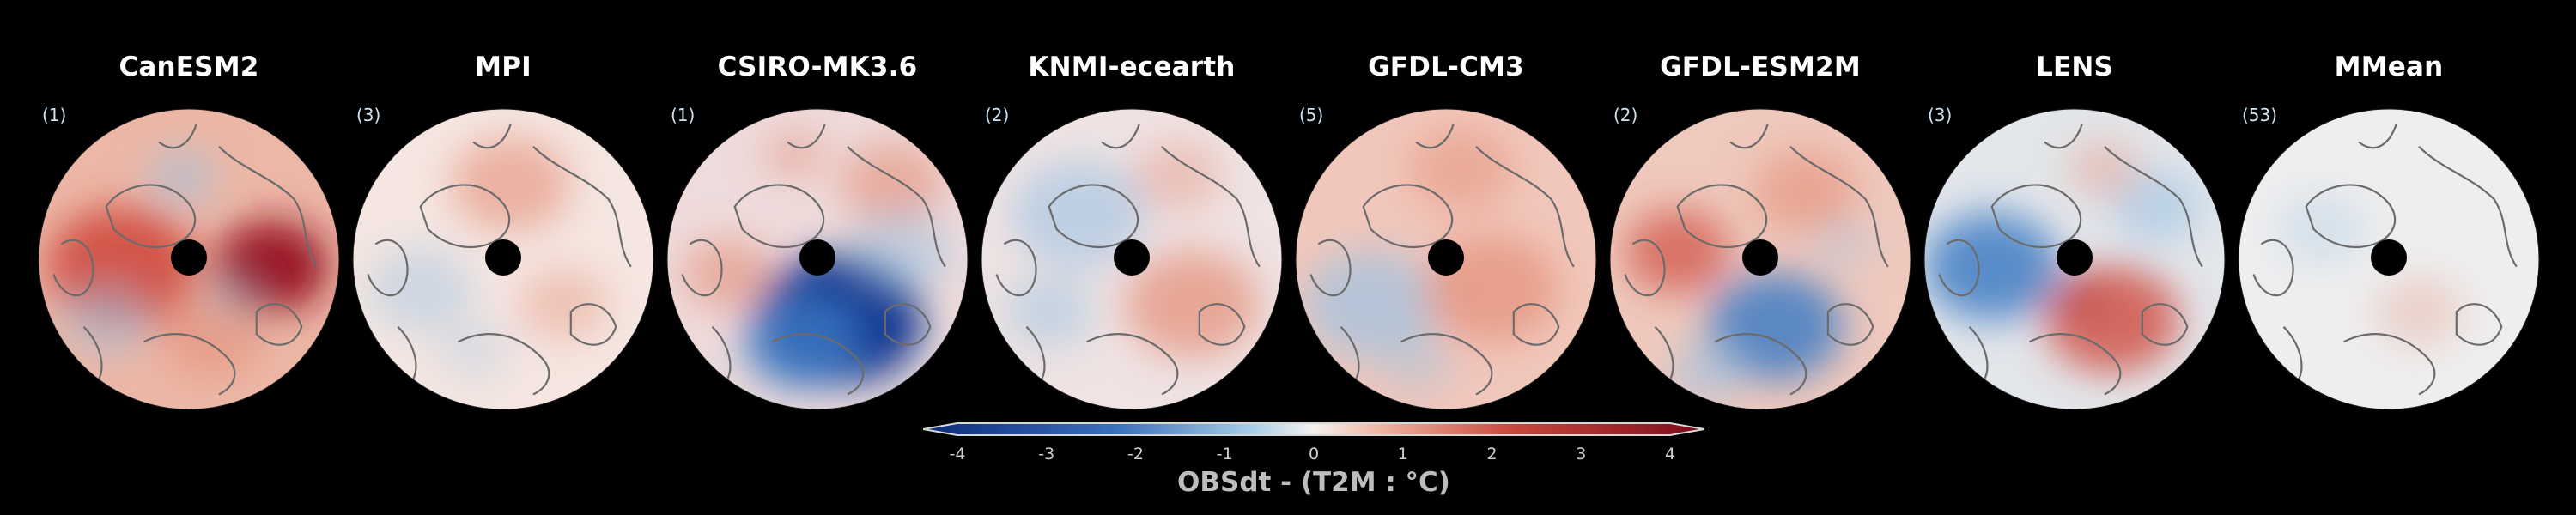  Describe the element at coordinates (188, 67) in the screenshot. I see `panel-title: CanESM2` at that location.